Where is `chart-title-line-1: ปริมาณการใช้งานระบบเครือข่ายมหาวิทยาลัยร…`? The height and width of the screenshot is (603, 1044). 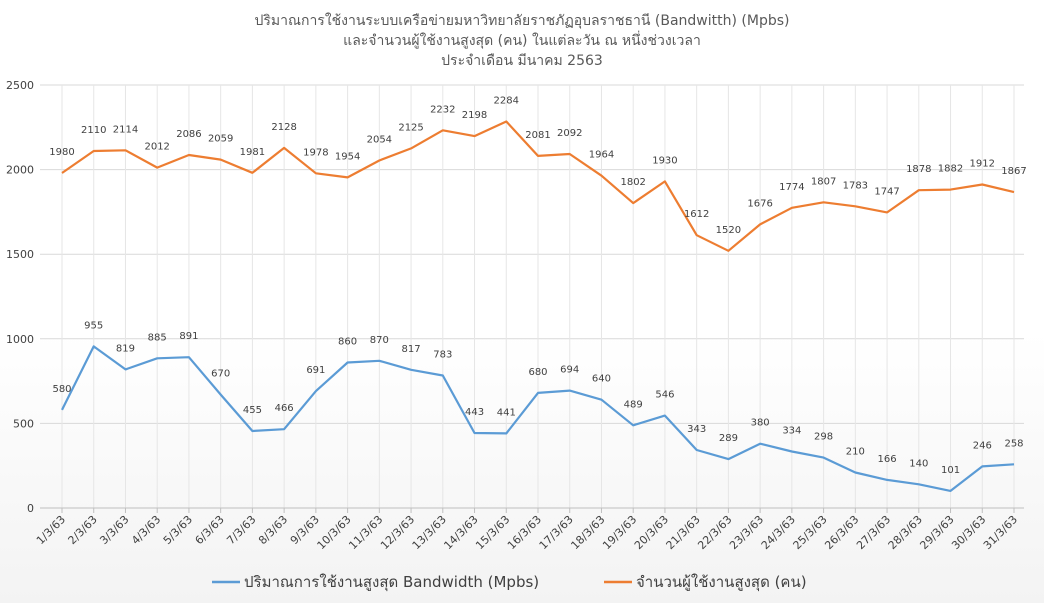 chart-title-line-1: ปริมาณการใช้งานระบบเครือข่ายมหาวิทยาลัยร… is located at coordinates (521, 20).